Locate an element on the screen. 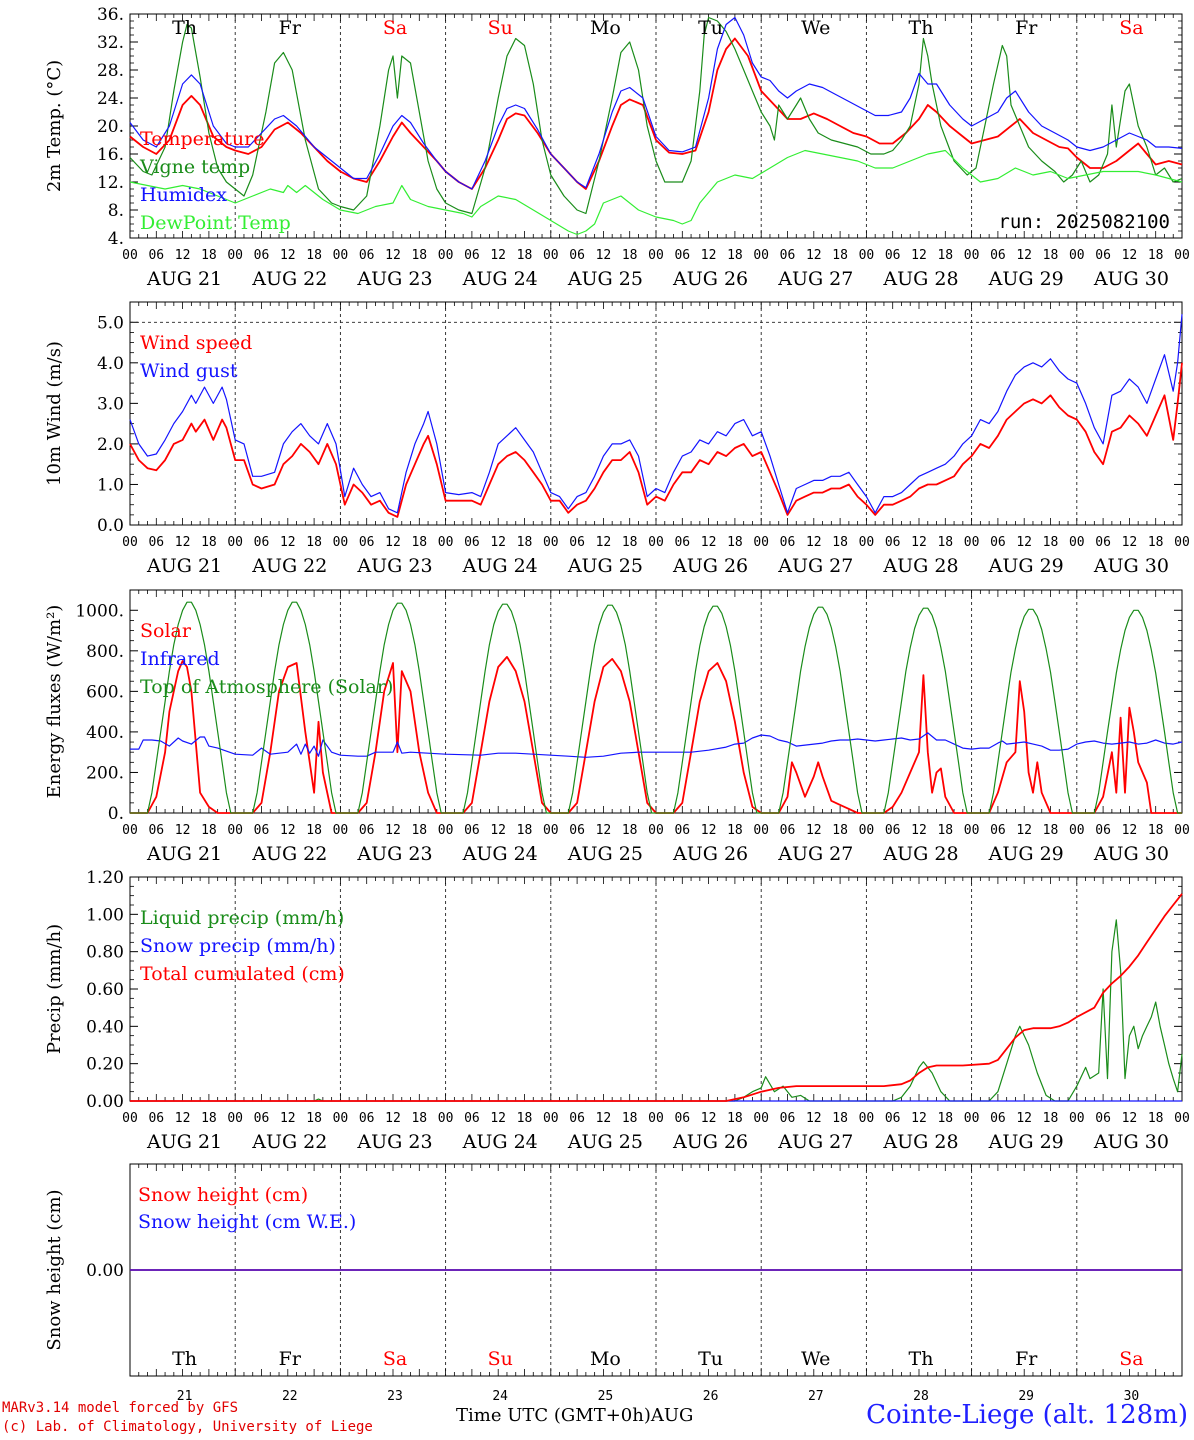 This screenshot has width=1194, height=1440. legend-entry: Infrared is located at coordinates (180, 659).